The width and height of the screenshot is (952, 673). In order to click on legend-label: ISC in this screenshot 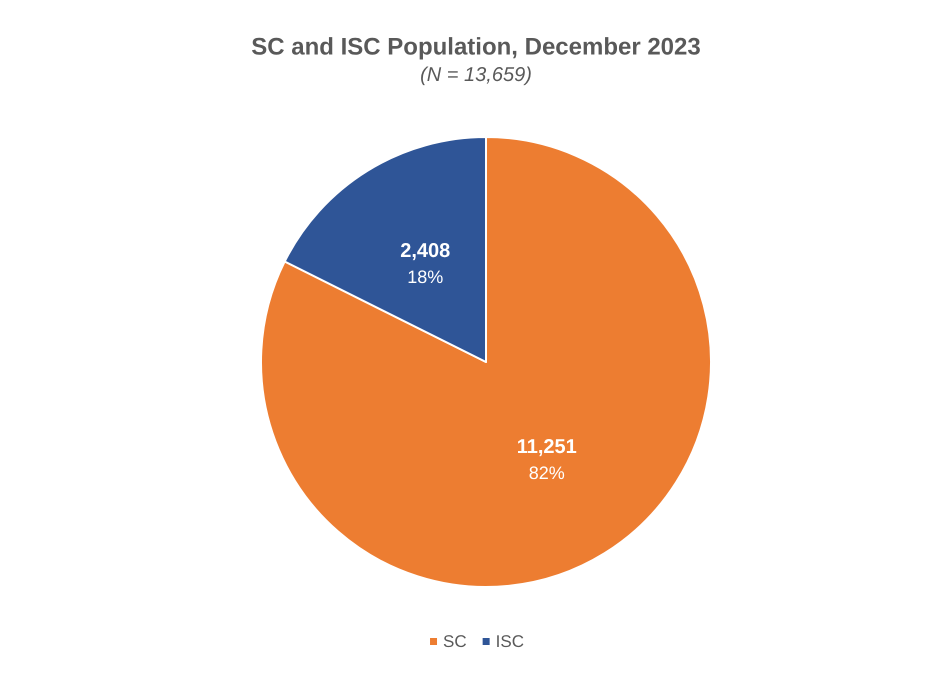, I will do `click(510, 641)`.